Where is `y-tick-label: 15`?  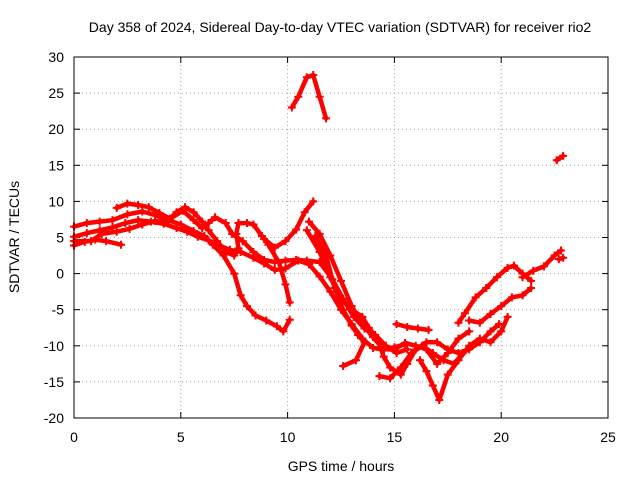 y-tick-label: 15 is located at coordinates (56, 165).